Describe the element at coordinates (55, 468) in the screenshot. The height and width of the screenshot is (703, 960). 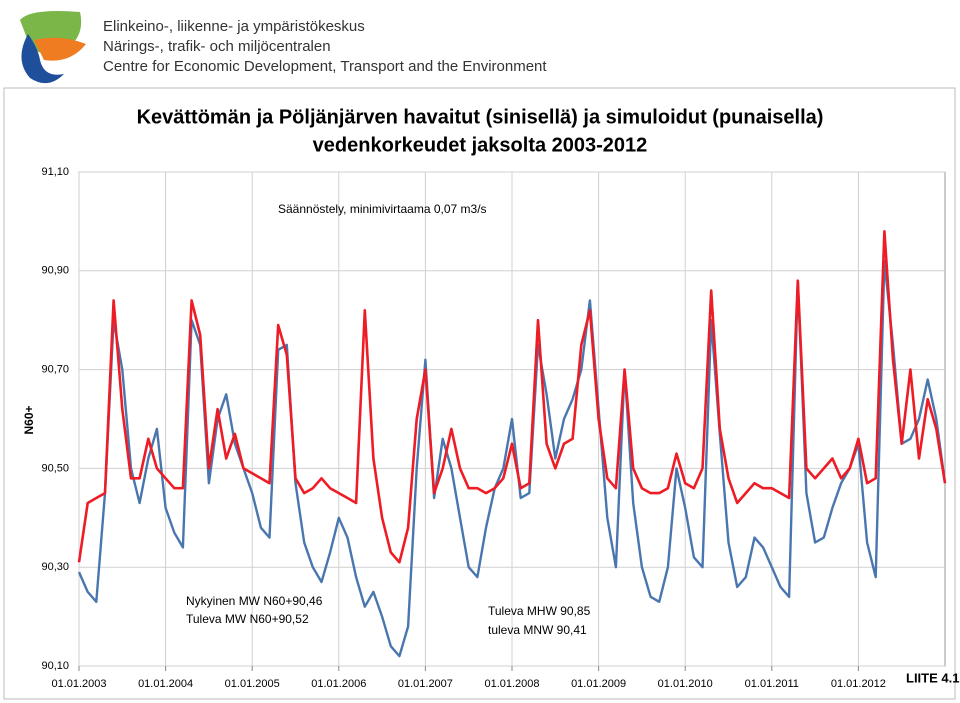
I see `y-tick-label: 90,50` at that location.